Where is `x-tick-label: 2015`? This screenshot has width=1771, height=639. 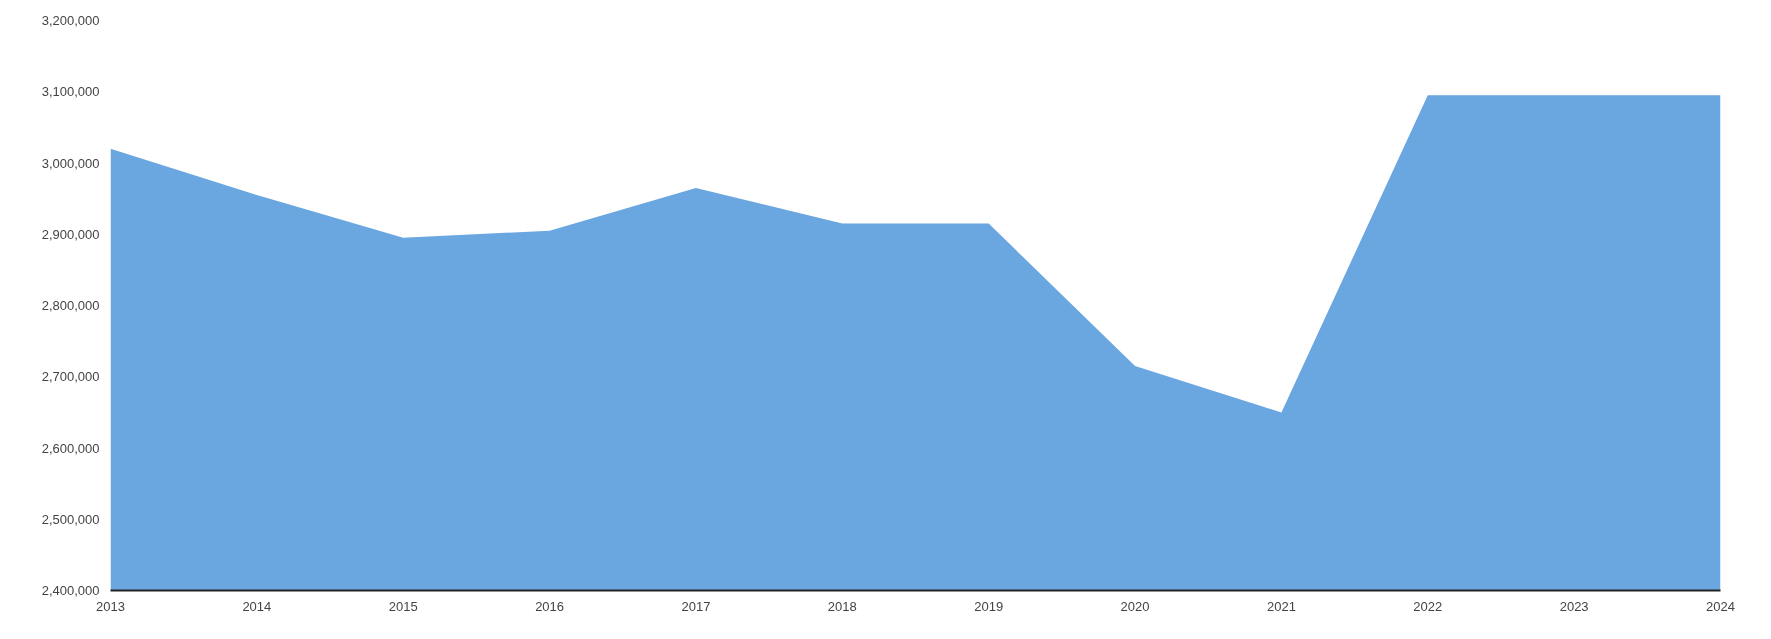
x-tick-label: 2015 is located at coordinates (403, 606).